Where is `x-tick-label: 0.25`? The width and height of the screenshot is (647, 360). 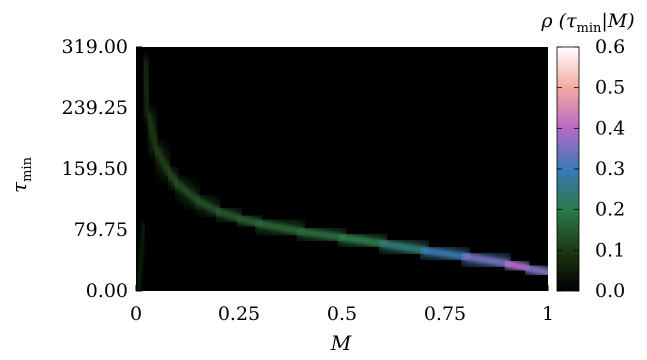 x-tick-label: 0.25 is located at coordinates (239, 314).